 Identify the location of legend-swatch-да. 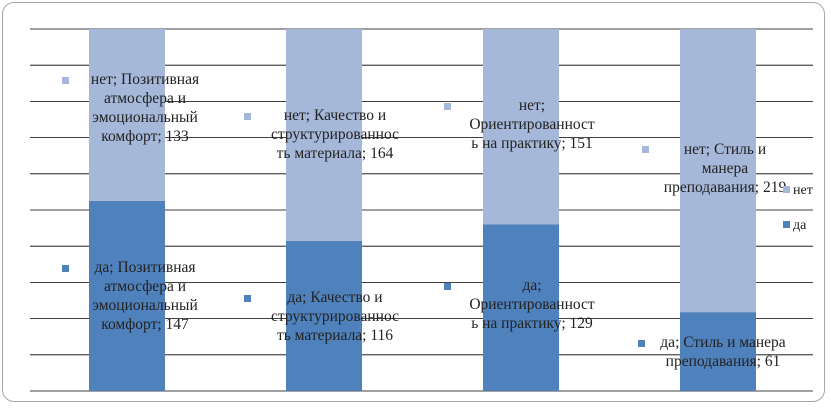
(786, 224).